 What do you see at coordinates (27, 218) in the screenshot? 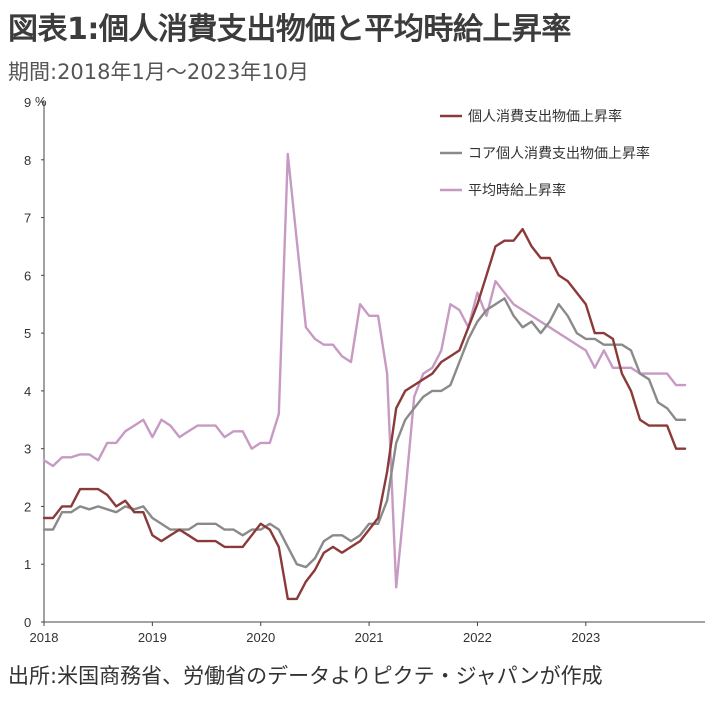
I see `y-tick-label: 7` at bounding box center [27, 218].